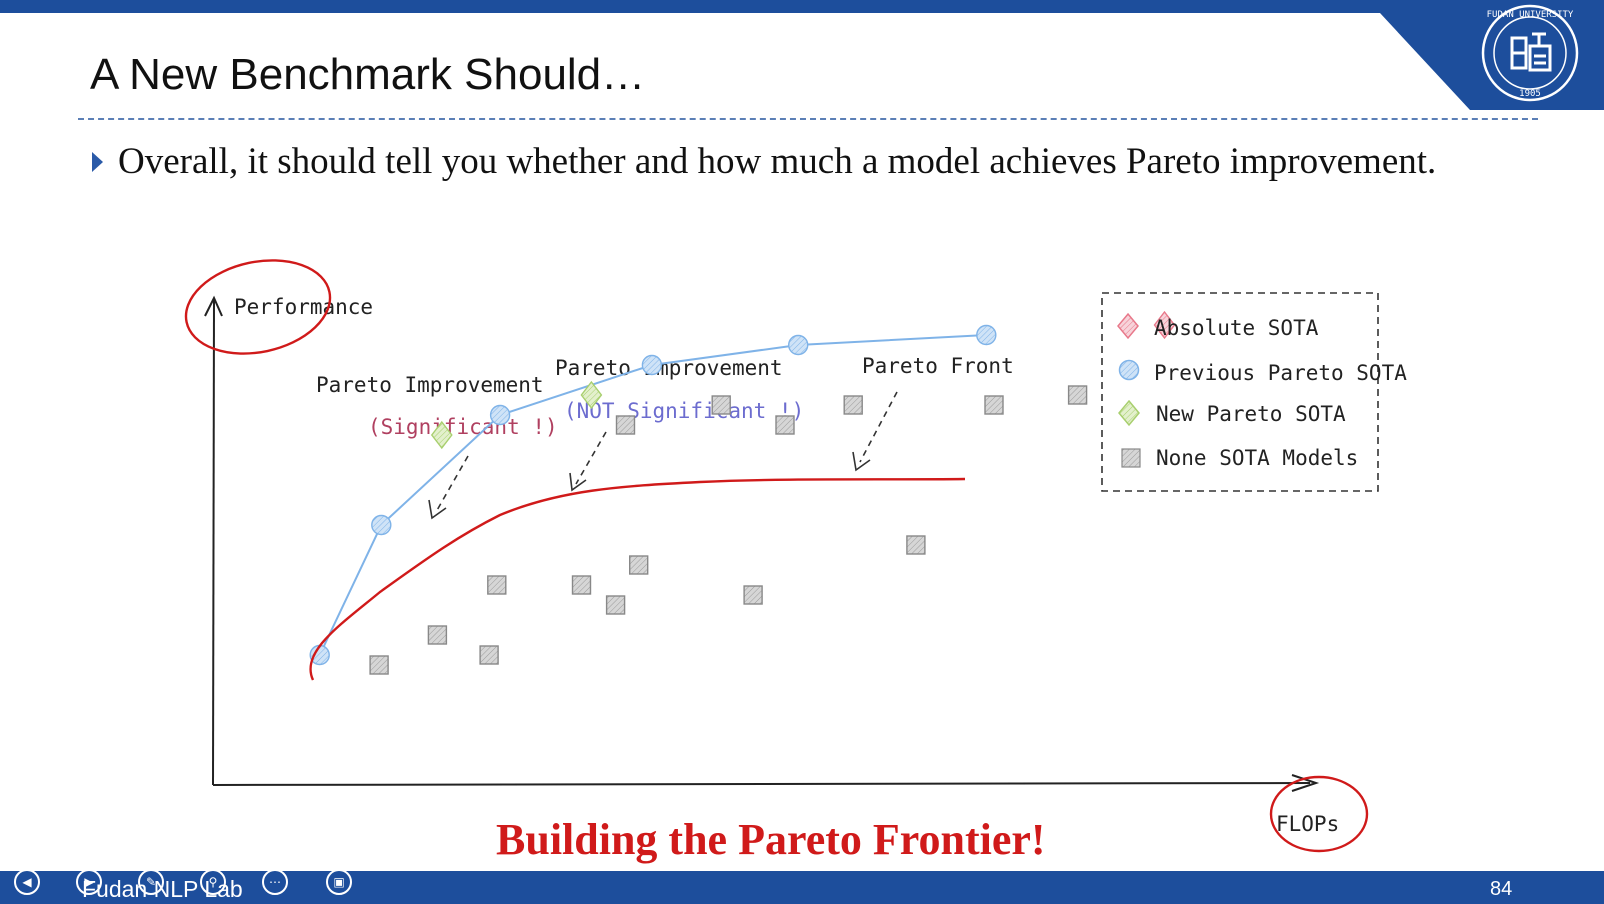 This screenshot has width=1604, height=904. What do you see at coordinates (771, 839) in the screenshot?
I see `footer-title: Building the Pareto Frontier!` at bounding box center [771, 839].